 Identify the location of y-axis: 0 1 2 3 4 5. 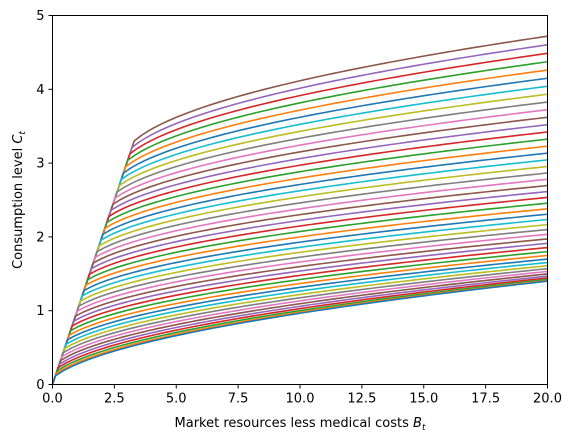
(44, 201).